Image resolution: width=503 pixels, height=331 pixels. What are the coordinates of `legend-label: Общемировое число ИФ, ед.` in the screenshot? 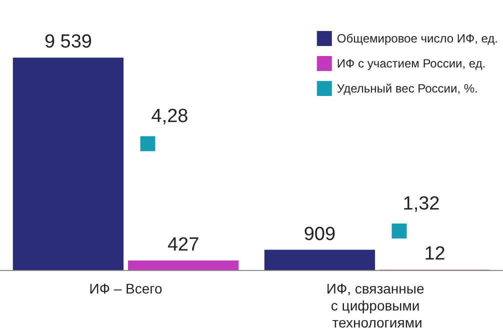 It's located at (417, 39).